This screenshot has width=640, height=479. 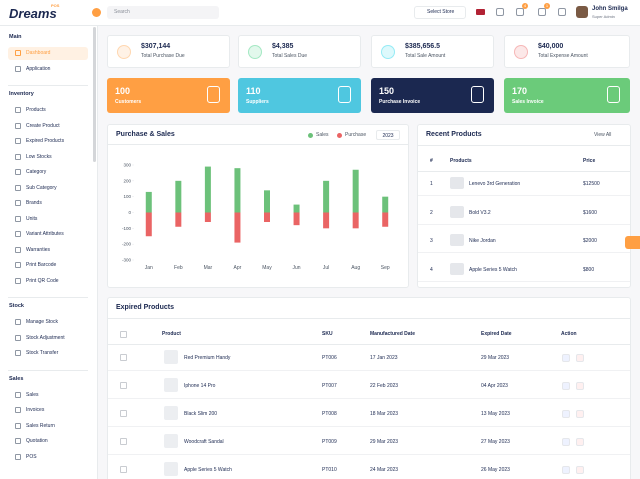 I want to click on nav-item: Sub Category, so click(x=41, y=187).